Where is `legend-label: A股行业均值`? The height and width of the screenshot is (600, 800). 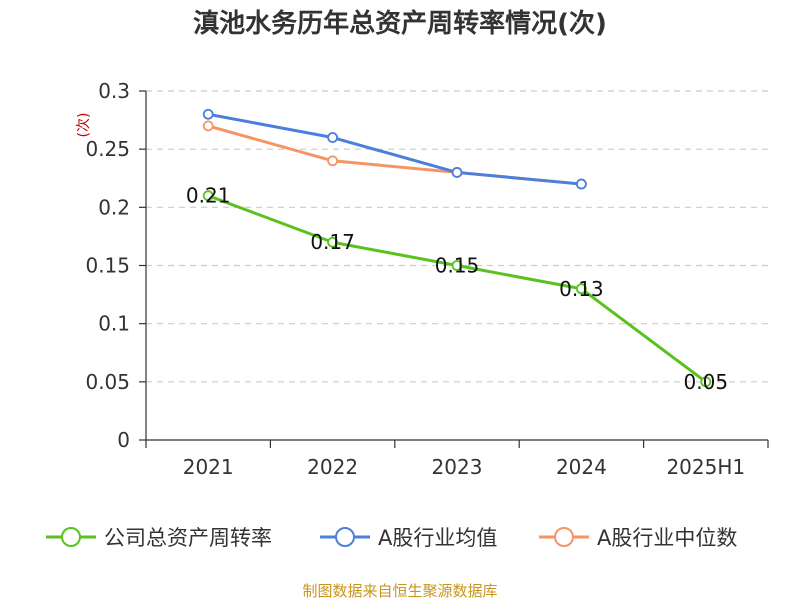 legend-label: A股行业均值 is located at coordinates (437, 538).